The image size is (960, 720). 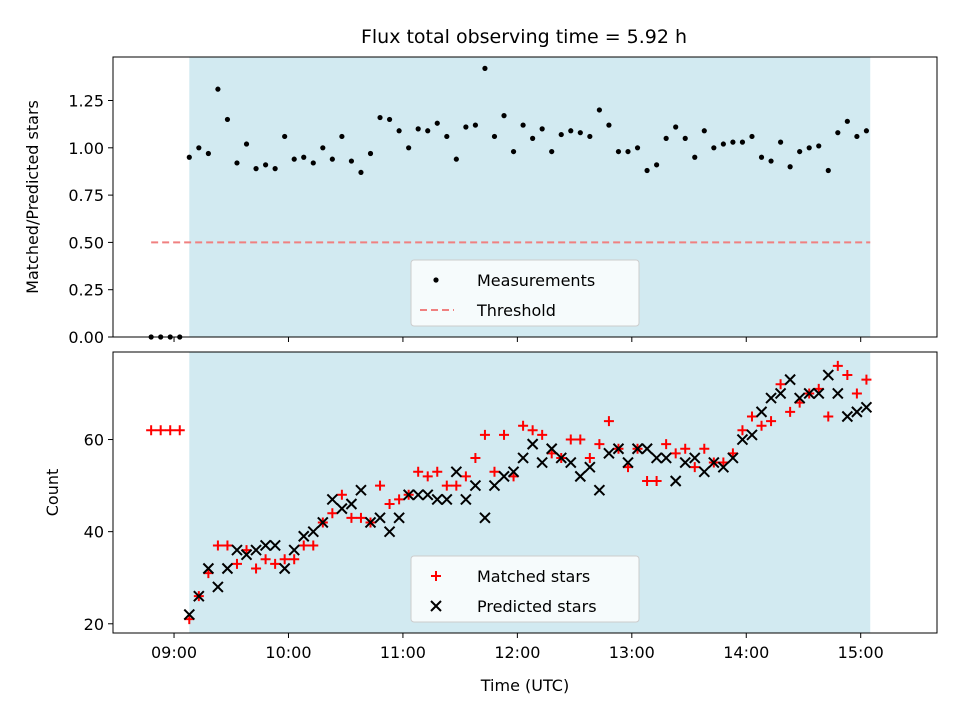 What do you see at coordinates (288, 652) in the screenshot?
I see `x-tick-label: 10:00` at bounding box center [288, 652].